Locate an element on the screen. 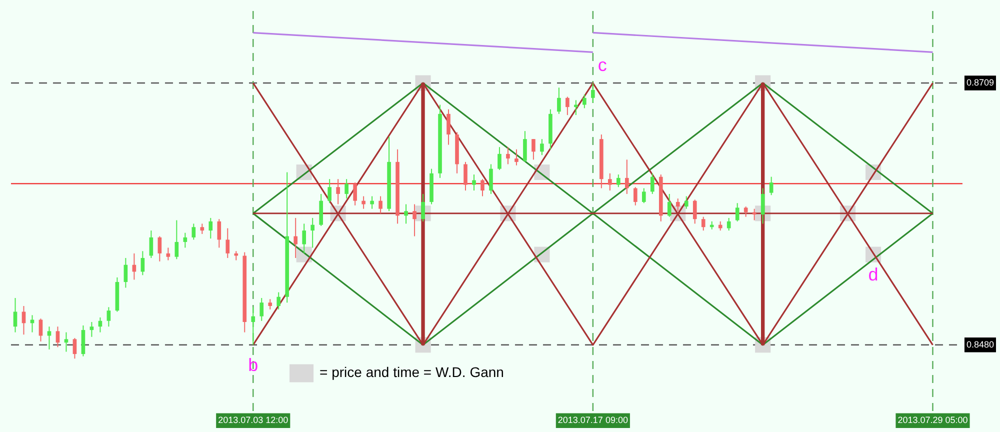 The width and height of the screenshot is (1000, 432). x-tick-label: 2013.07.03 12:00 is located at coordinates (253, 420).